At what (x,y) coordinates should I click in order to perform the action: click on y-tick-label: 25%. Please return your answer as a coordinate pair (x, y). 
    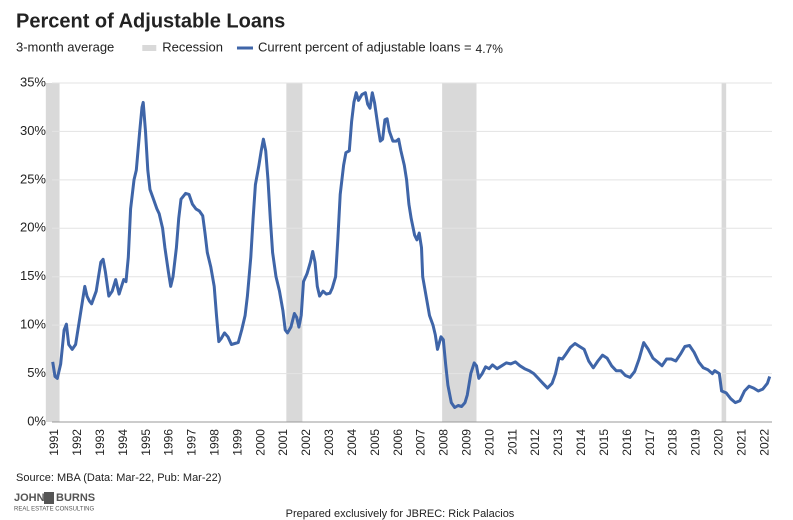
    Looking at the image, I should click on (33, 178).